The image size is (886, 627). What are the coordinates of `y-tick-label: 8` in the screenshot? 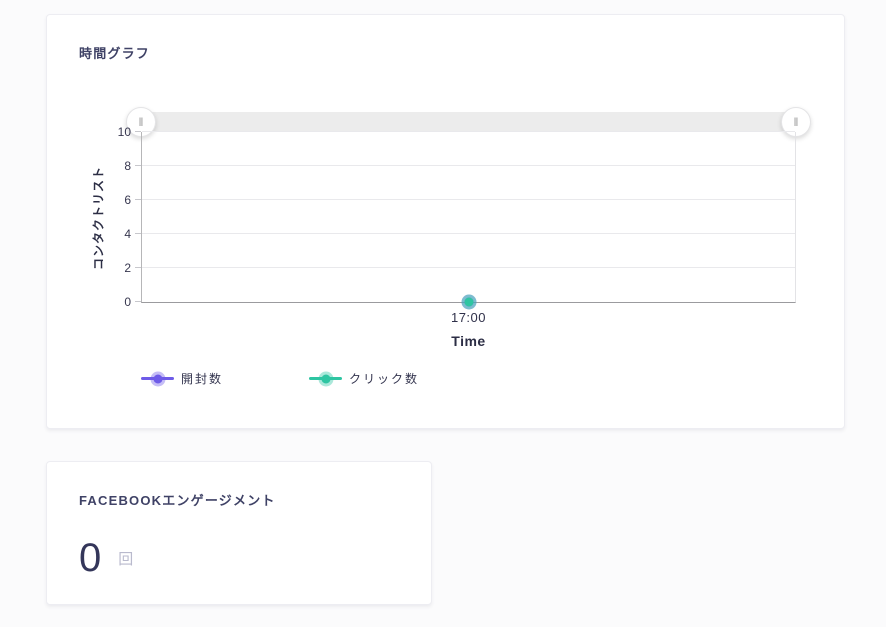 It's located at (127, 166).